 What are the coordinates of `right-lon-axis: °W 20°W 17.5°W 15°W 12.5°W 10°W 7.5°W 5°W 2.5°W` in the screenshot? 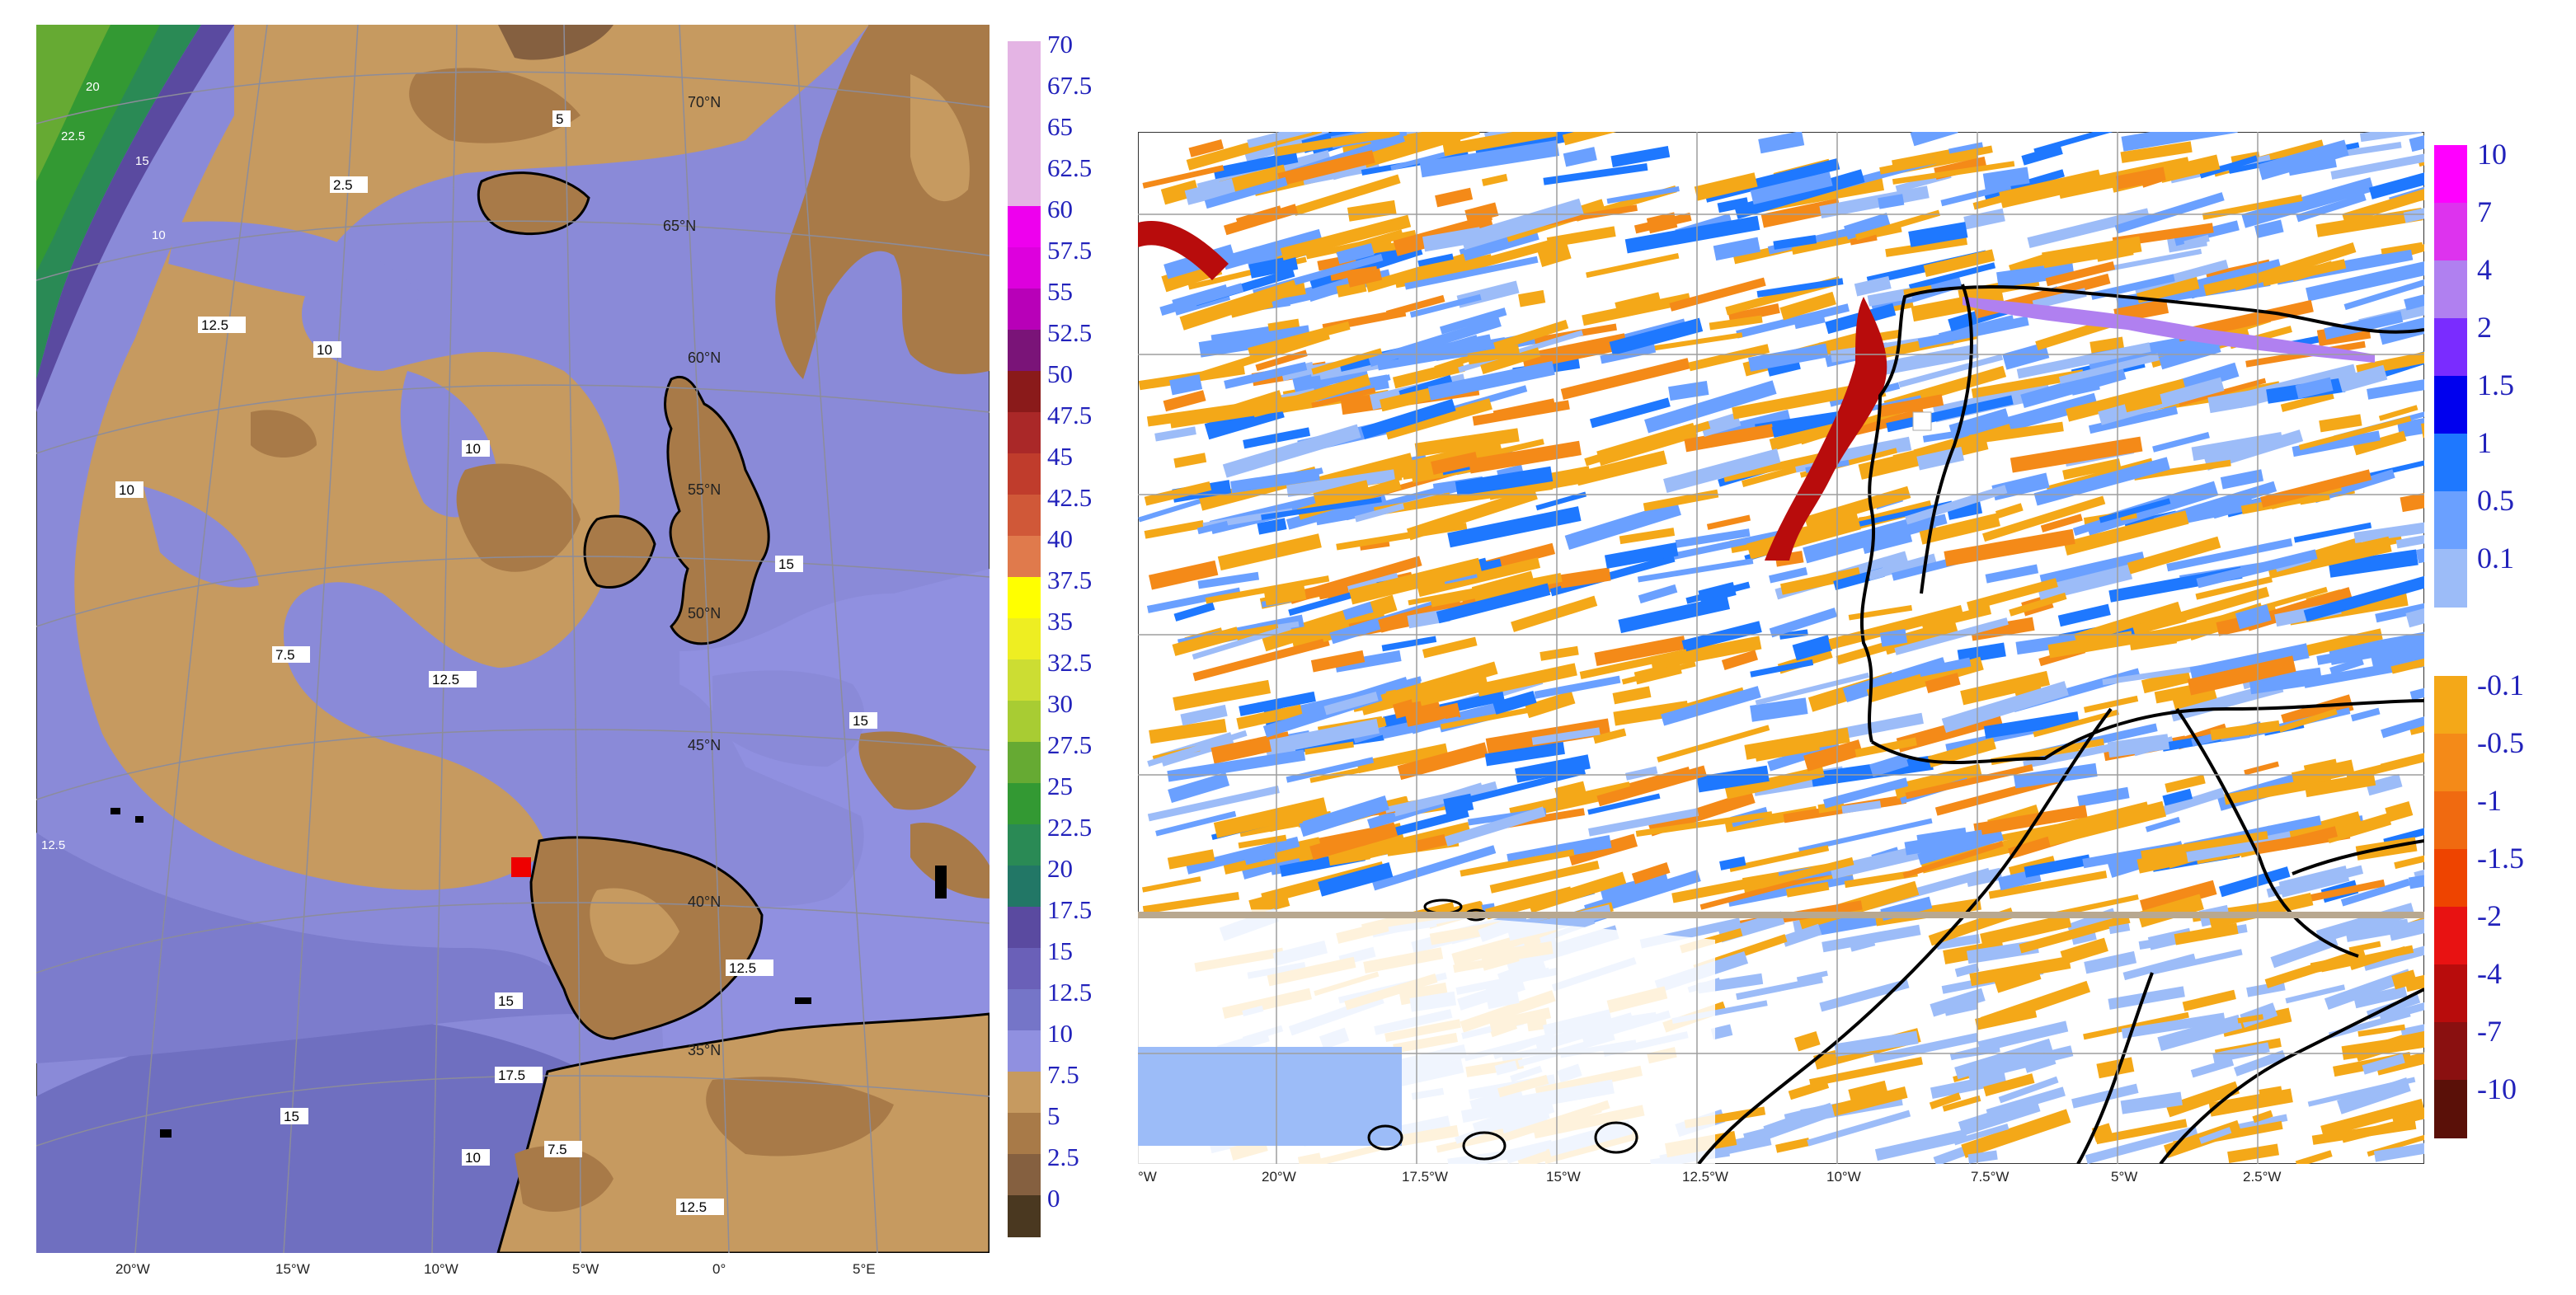 It's located at (1781, 1181).